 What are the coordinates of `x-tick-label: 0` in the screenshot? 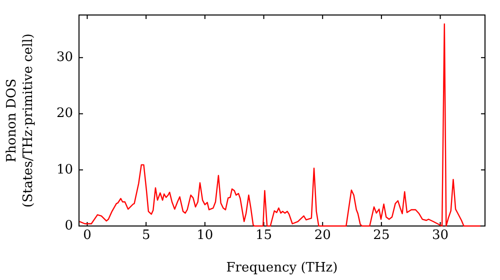 It's located at (87, 236).